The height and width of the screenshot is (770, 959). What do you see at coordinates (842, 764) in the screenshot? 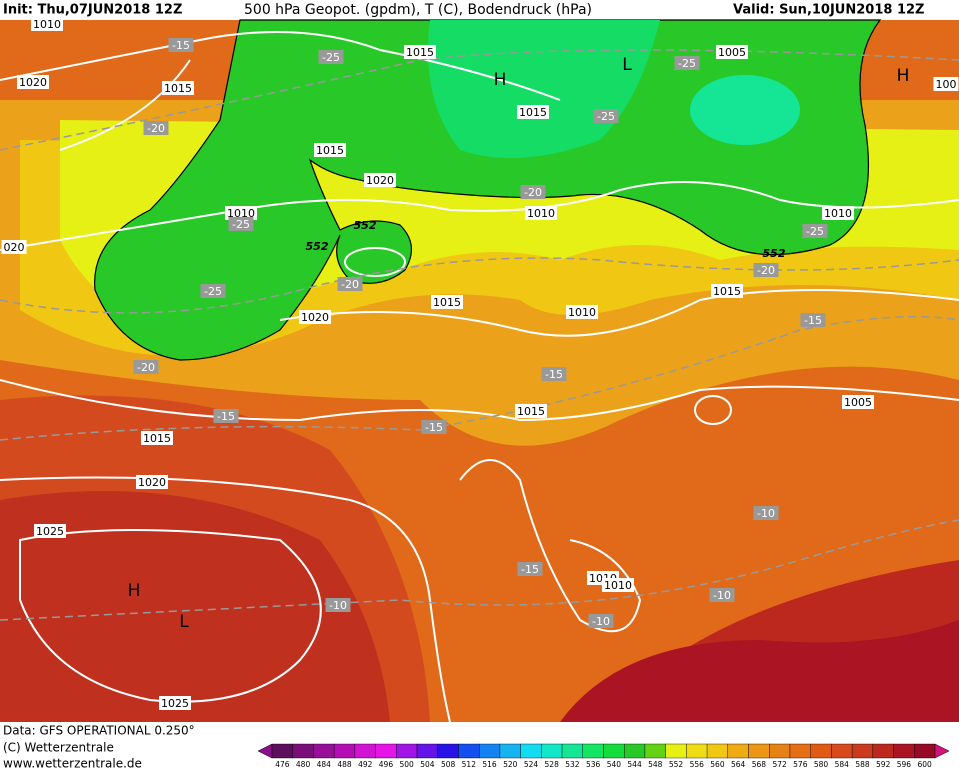
I see `legend-value: 584` at bounding box center [842, 764].